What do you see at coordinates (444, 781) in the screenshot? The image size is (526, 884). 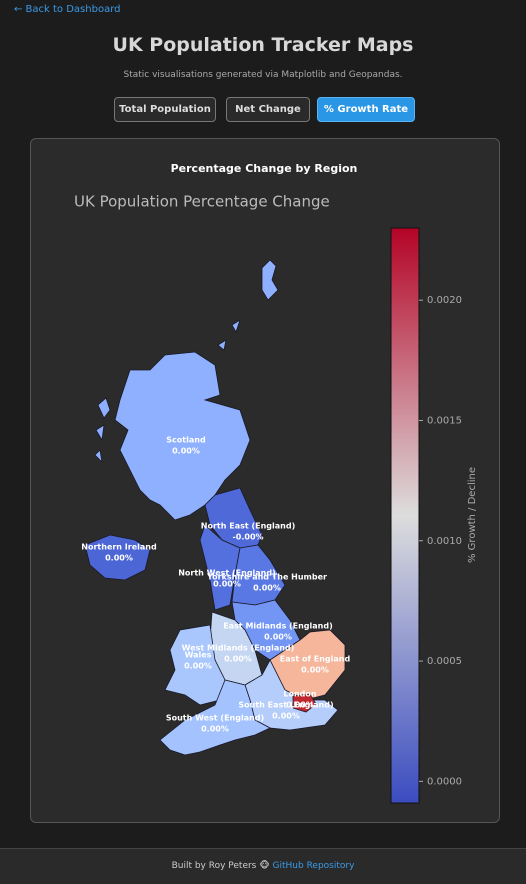 I see `colorbar-tick-label: 0.0000` at bounding box center [444, 781].